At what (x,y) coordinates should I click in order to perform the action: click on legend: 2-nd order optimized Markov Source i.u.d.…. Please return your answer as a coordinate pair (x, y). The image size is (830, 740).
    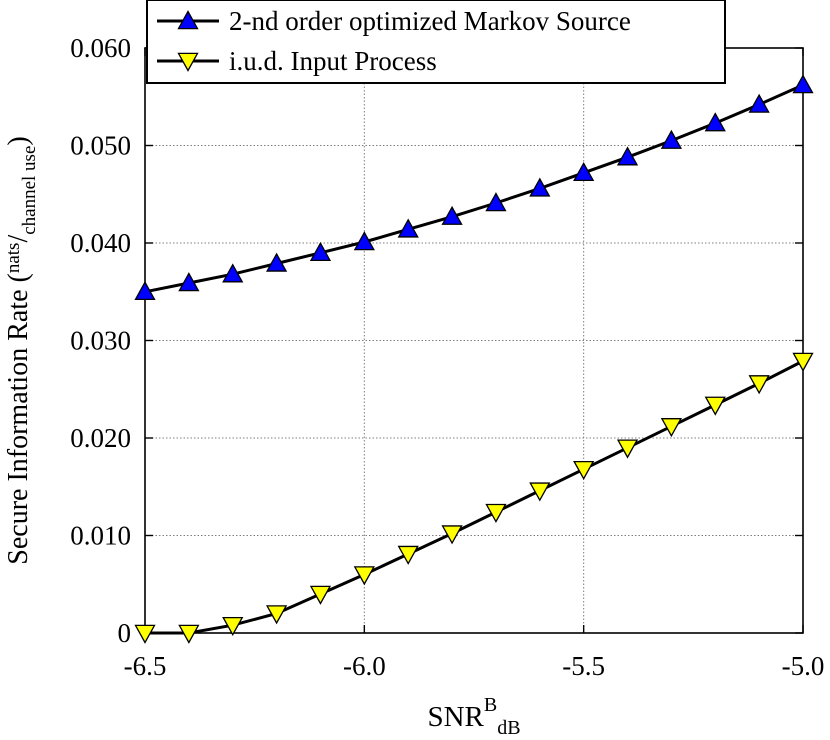
    Looking at the image, I should click on (436, 42).